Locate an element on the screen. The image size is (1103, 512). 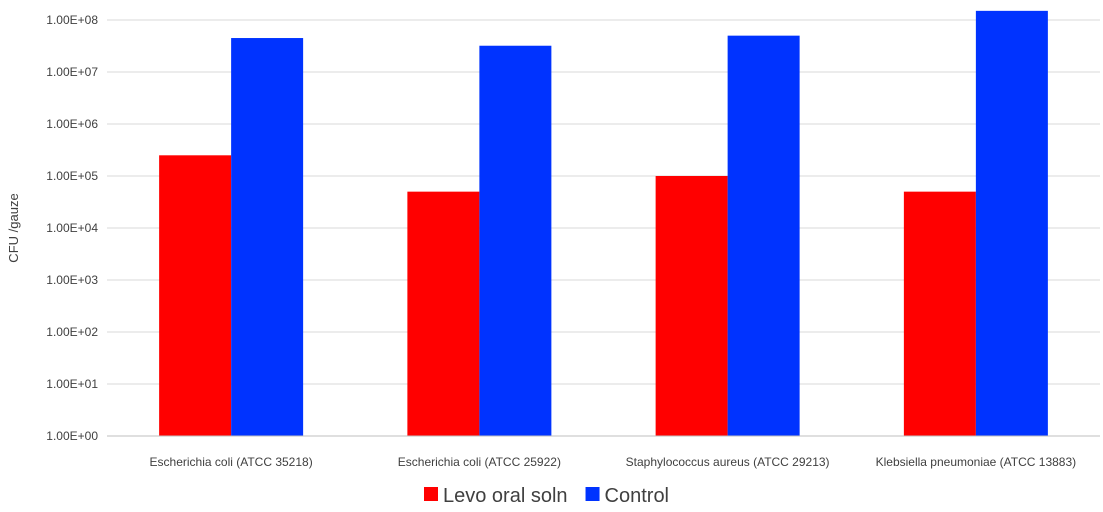
y-tick-label: 1.00E+06 is located at coordinates (72, 124).